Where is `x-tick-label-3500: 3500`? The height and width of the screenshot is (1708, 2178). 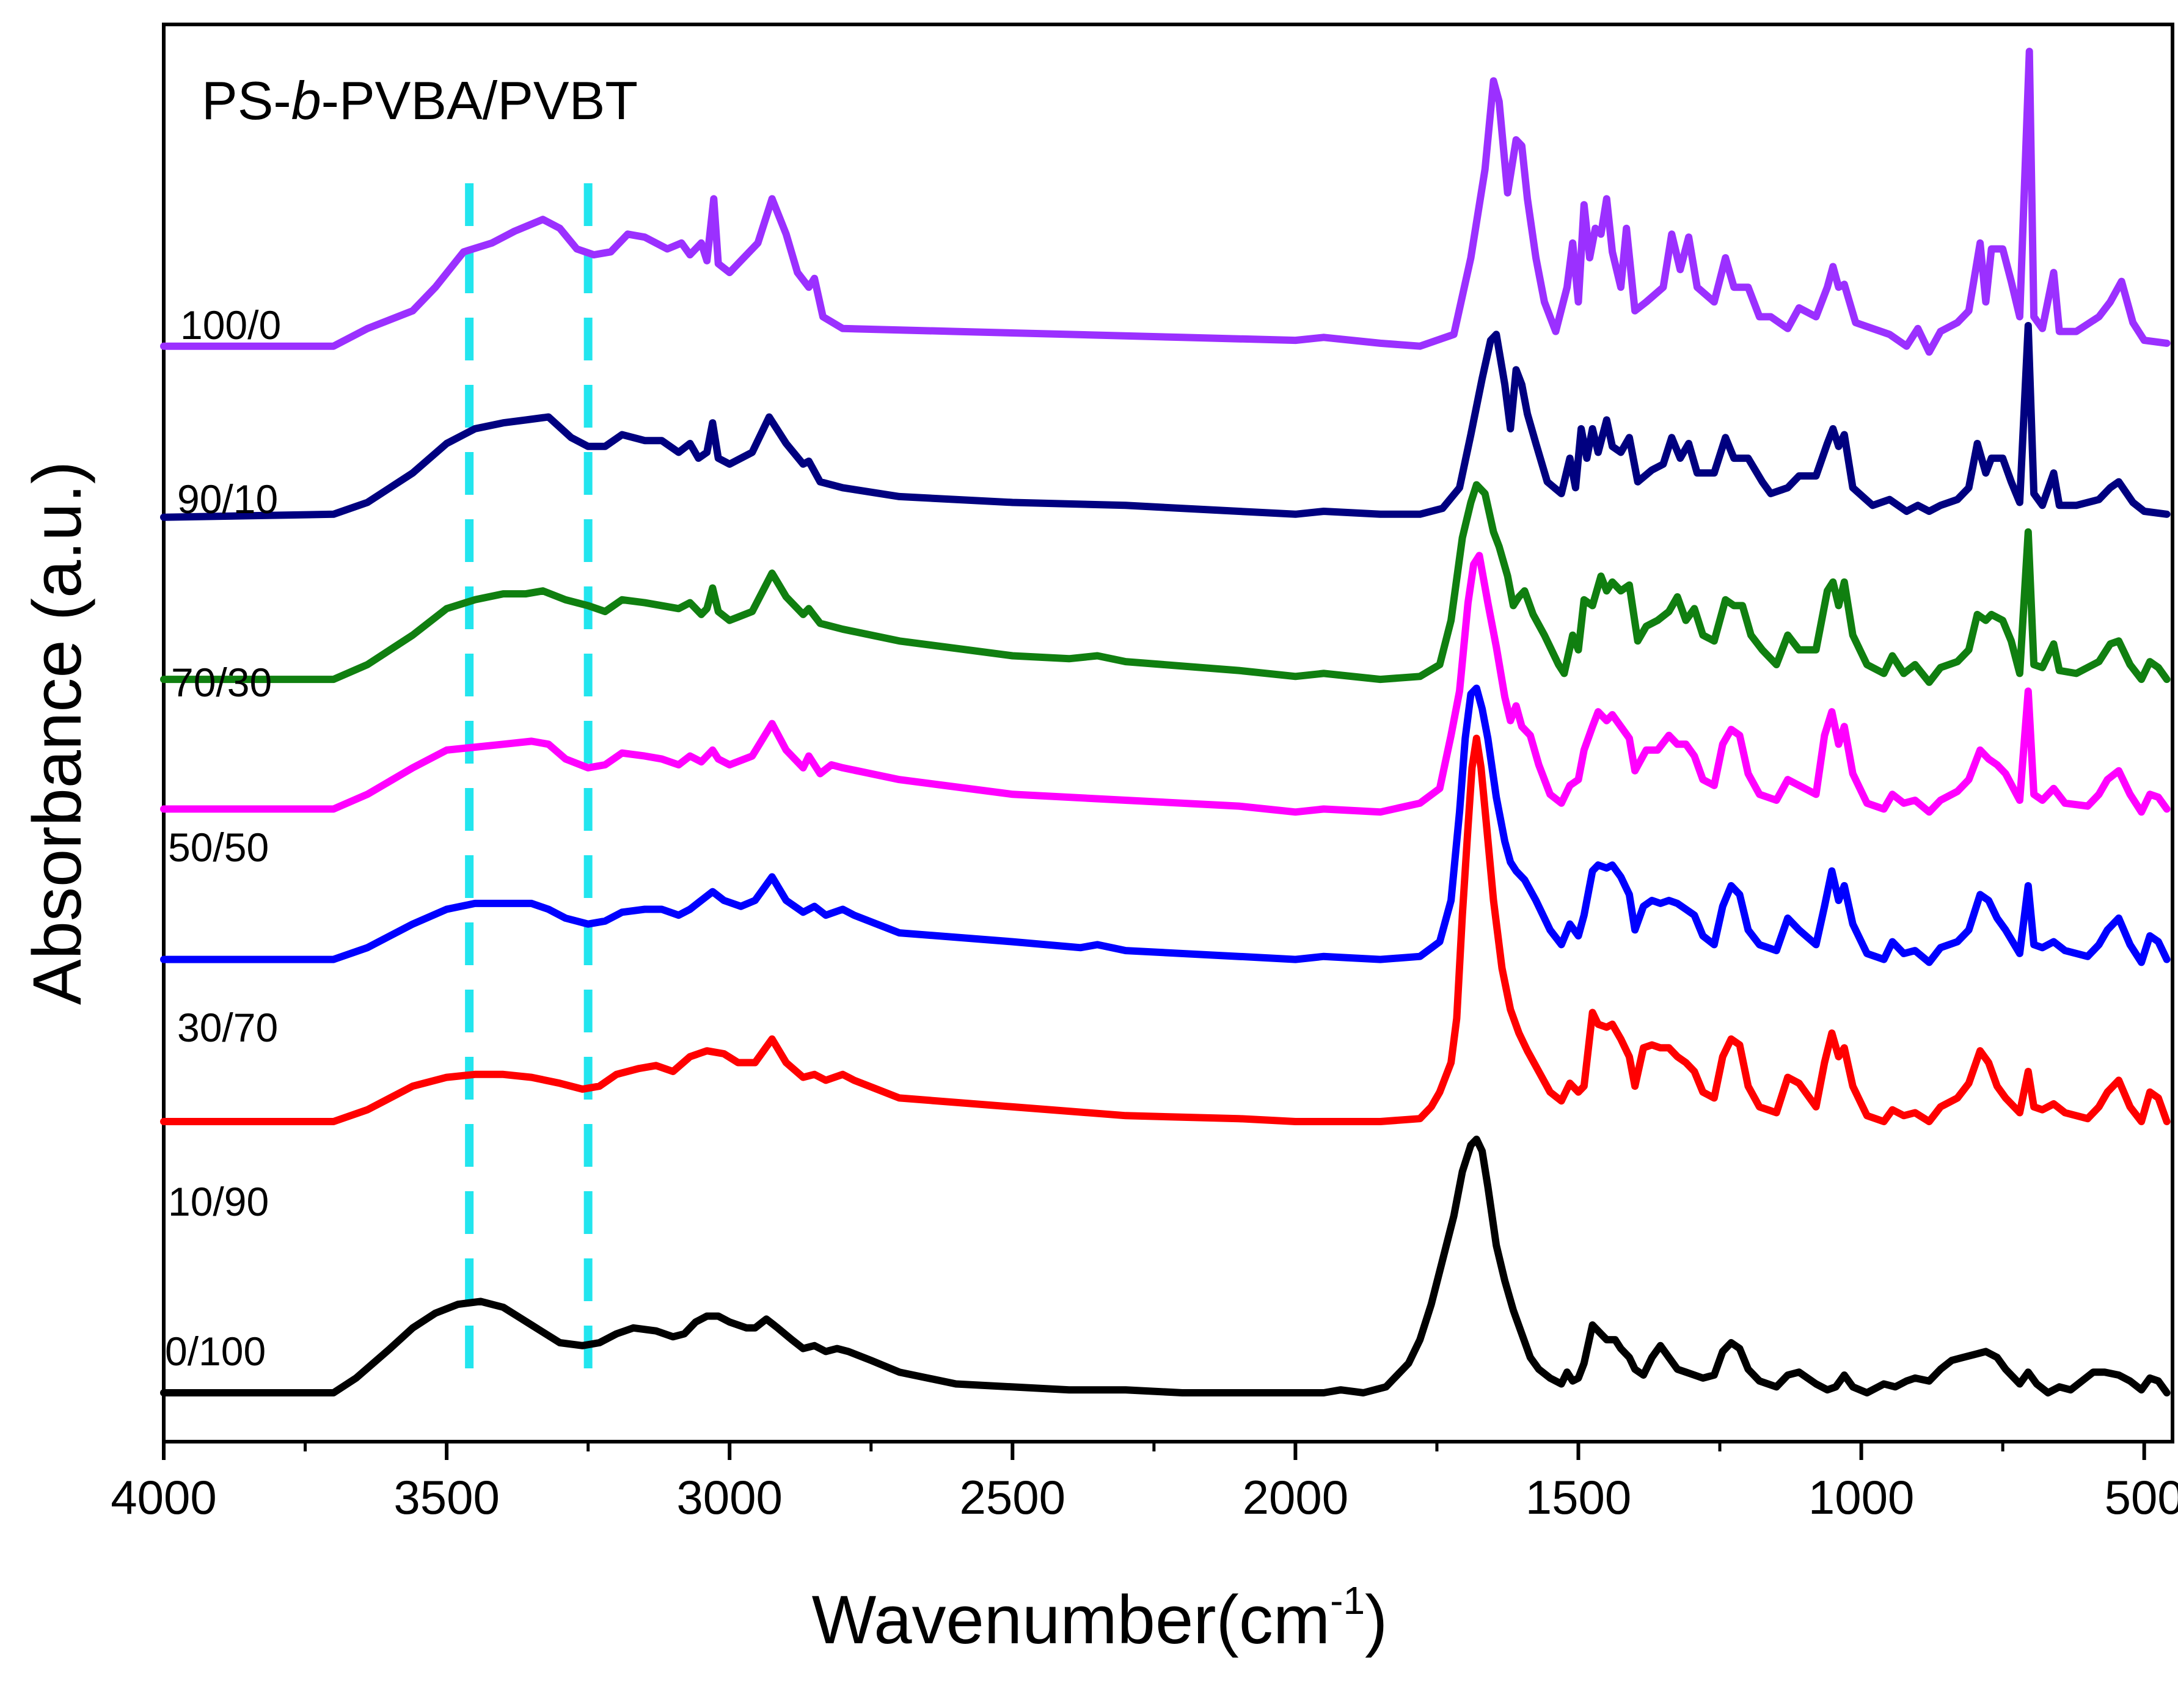 x-tick-label-3500: 3500 is located at coordinates (446, 1497).